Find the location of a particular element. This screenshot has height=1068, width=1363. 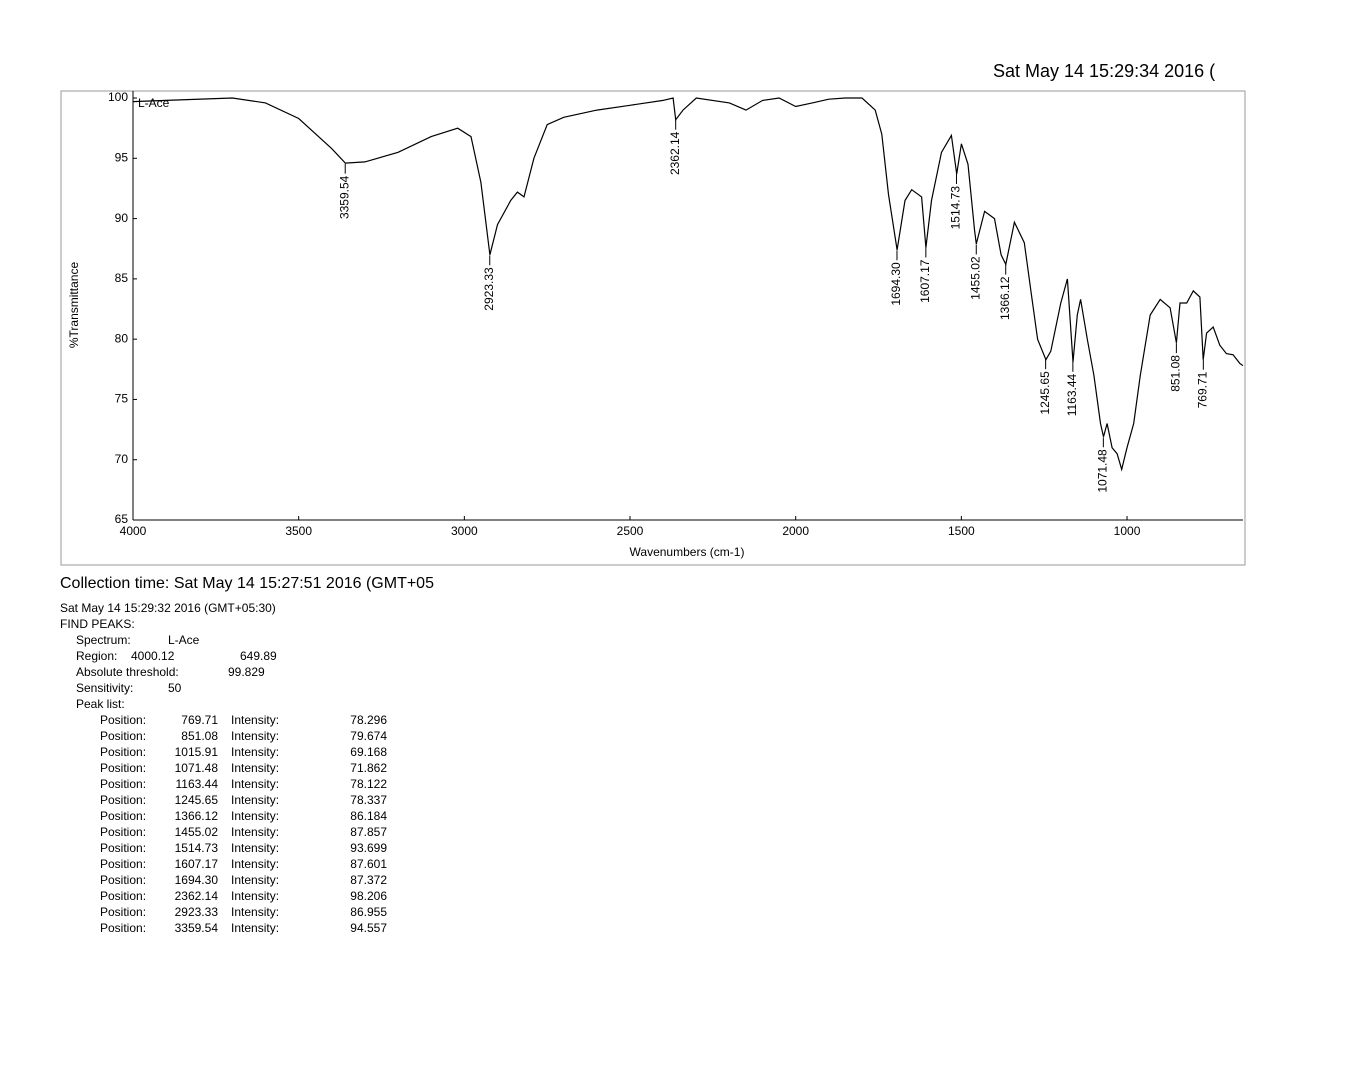

report-peak: 1366.12 is located at coordinates (197, 816).